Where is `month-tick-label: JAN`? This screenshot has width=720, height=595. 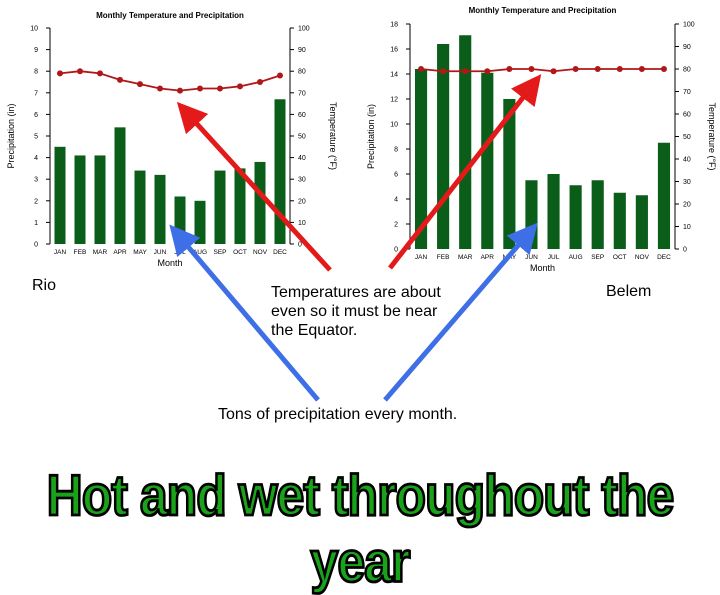 month-tick-label: JAN is located at coordinates (421, 257).